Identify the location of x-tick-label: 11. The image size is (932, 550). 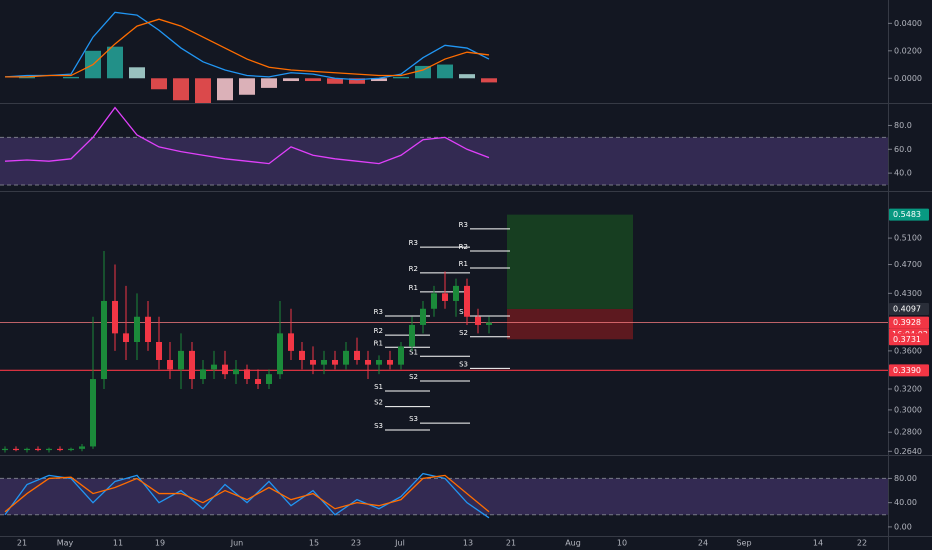
(118, 543).